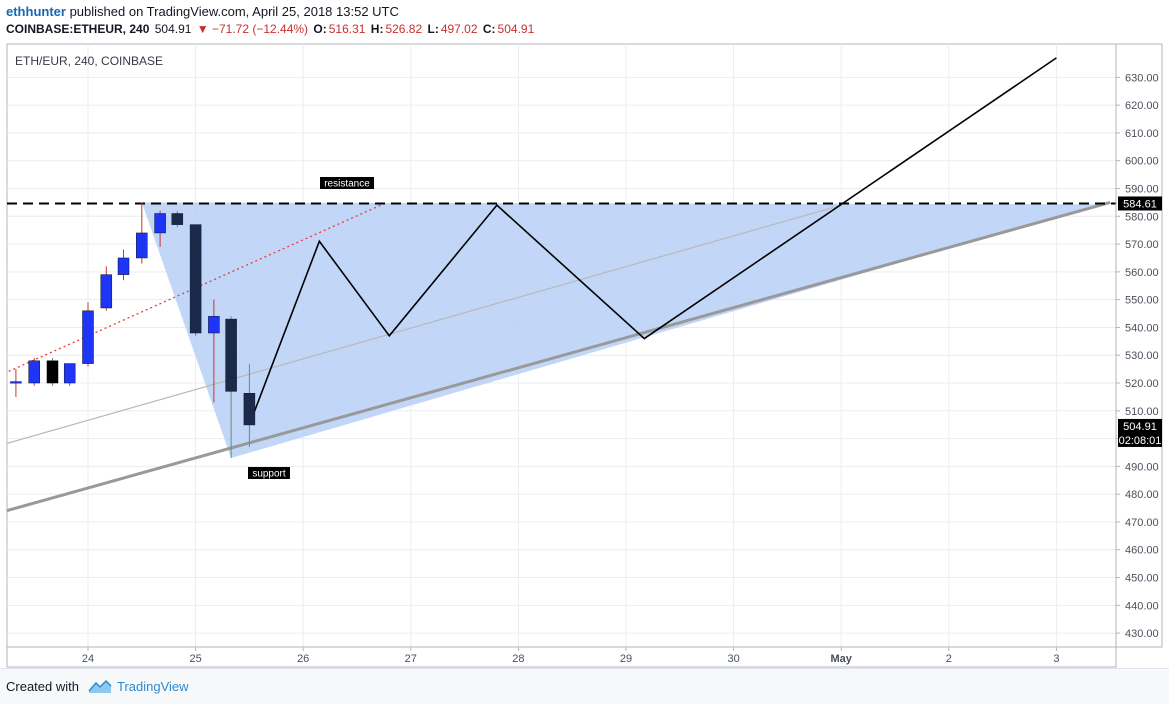  Describe the element at coordinates (411, 659) in the screenshot. I see `time-tick-label: 27` at that location.